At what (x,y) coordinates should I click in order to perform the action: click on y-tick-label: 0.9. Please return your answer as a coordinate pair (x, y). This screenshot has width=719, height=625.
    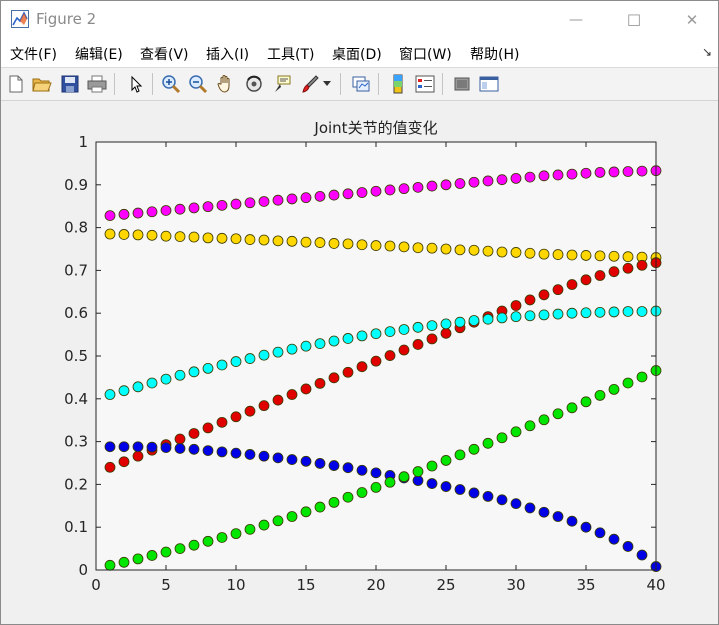
    Looking at the image, I should click on (76, 185).